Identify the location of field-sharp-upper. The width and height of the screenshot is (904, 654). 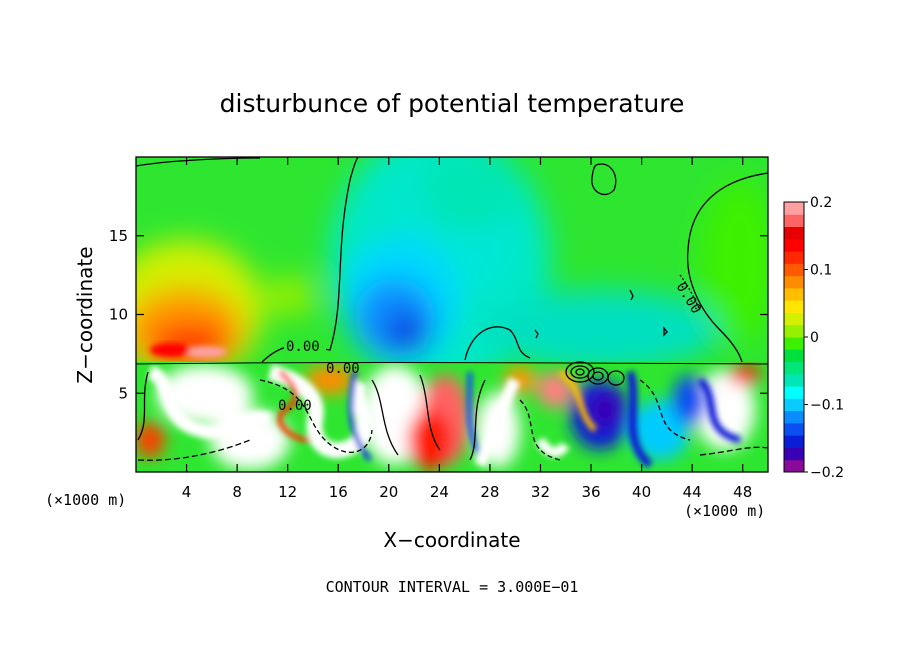
(188, 350).